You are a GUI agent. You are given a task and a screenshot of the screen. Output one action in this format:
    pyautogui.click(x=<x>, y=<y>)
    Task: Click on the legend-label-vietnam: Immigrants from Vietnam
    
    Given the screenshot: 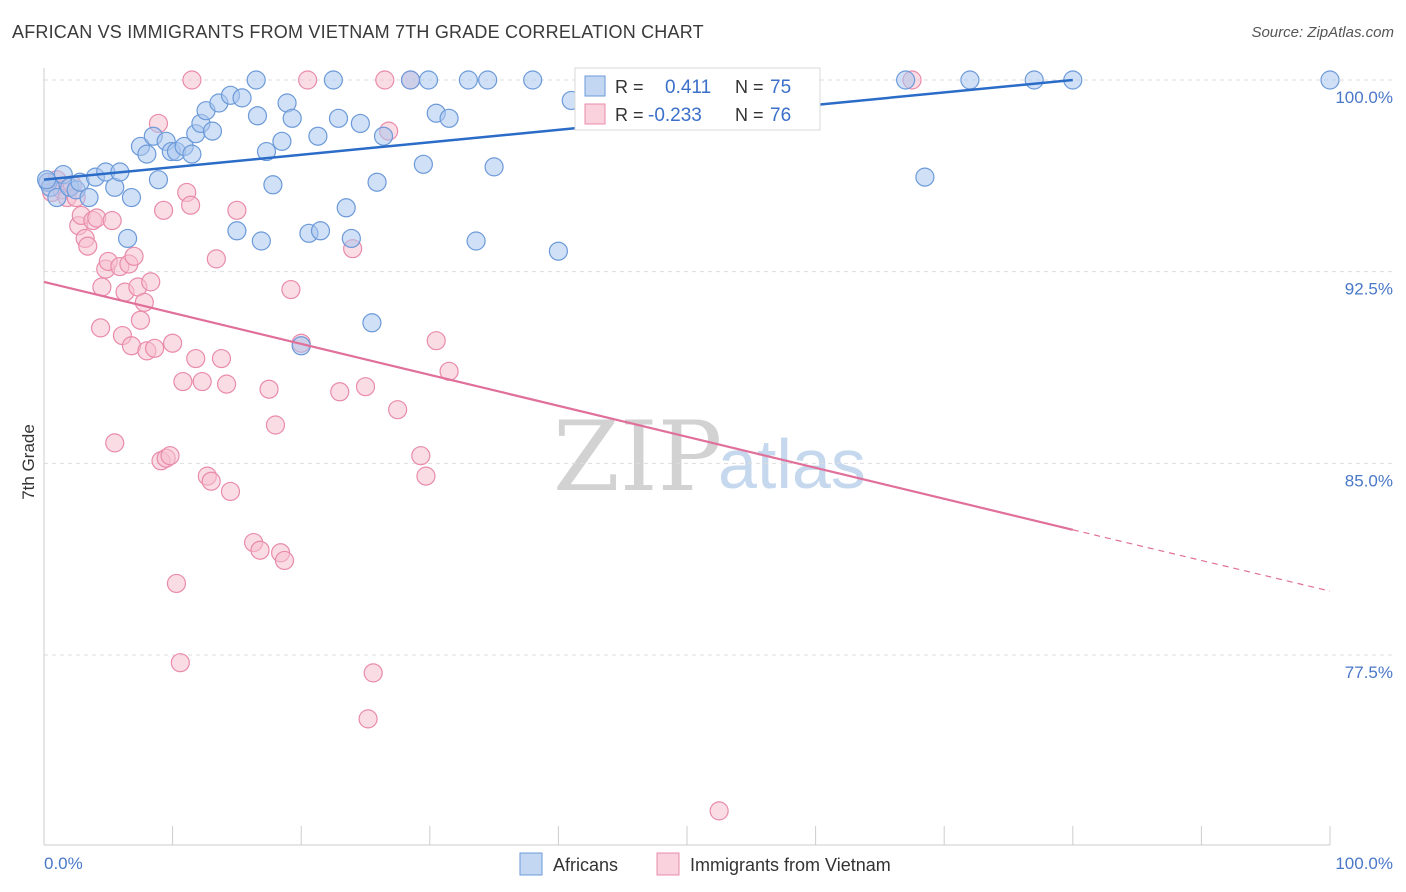 What is the action you would take?
    pyautogui.click(x=790, y=865)
    